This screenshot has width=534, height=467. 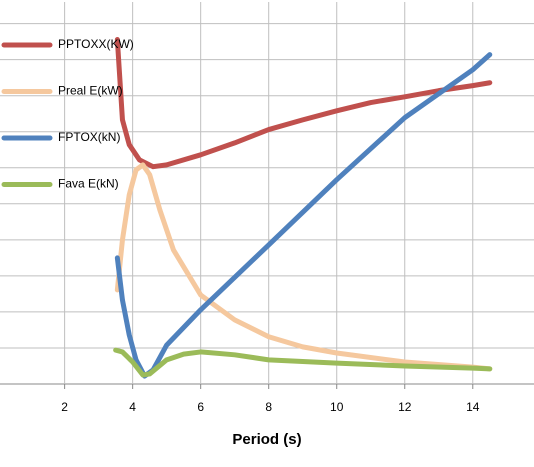 What do you see at coordinates (473, 407) in the screenshot?
I see `x-tick-label: 14` at bounding box center [473, 407].